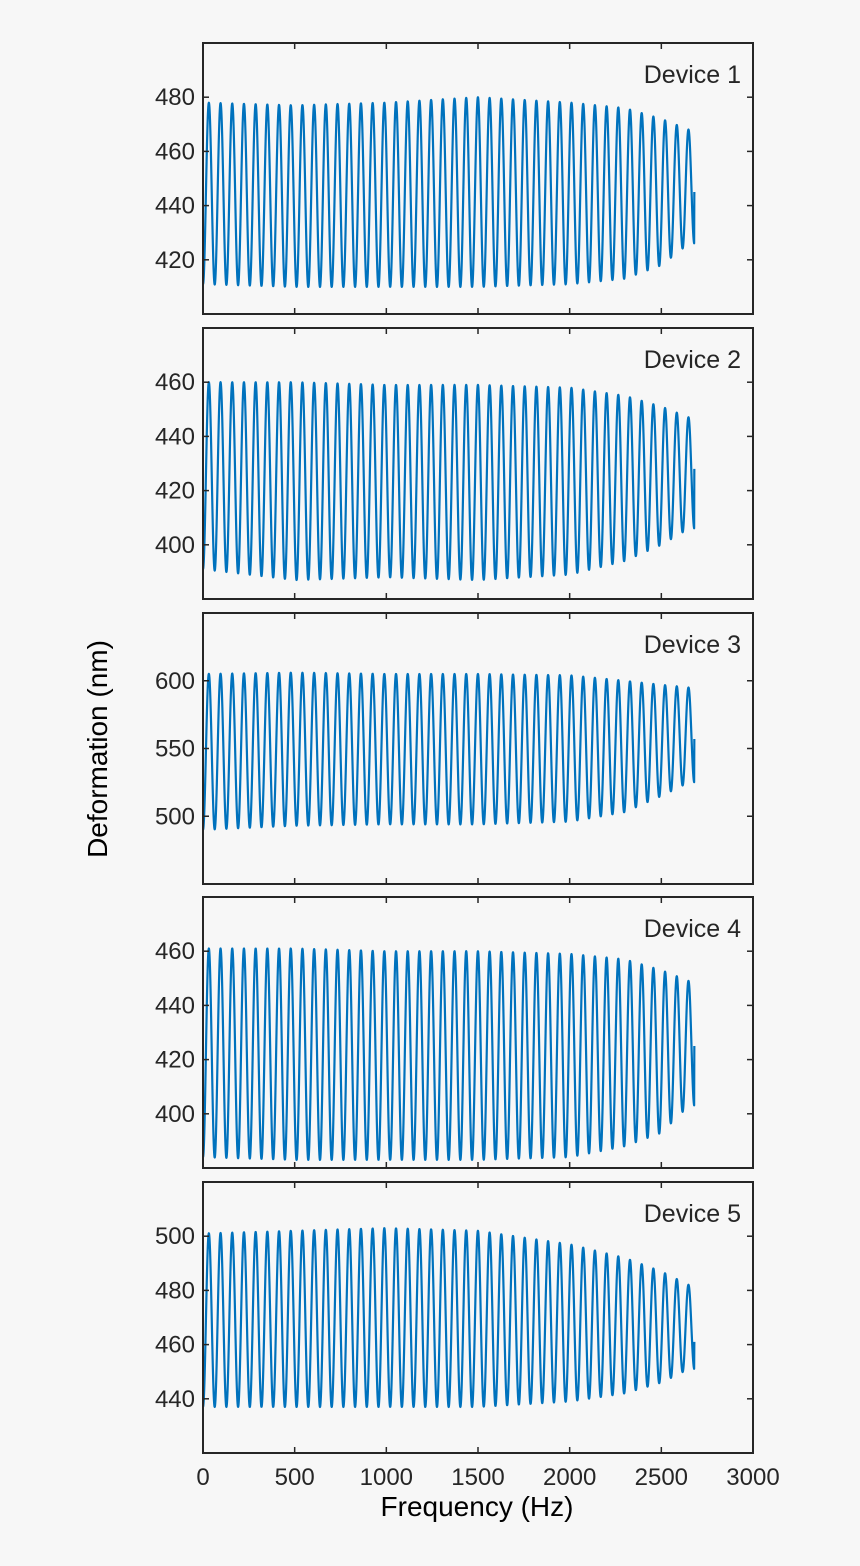  Describe the element at coordinates (477, 1477) in the screenshot. I see `x-tick-label: 1500` at that location.